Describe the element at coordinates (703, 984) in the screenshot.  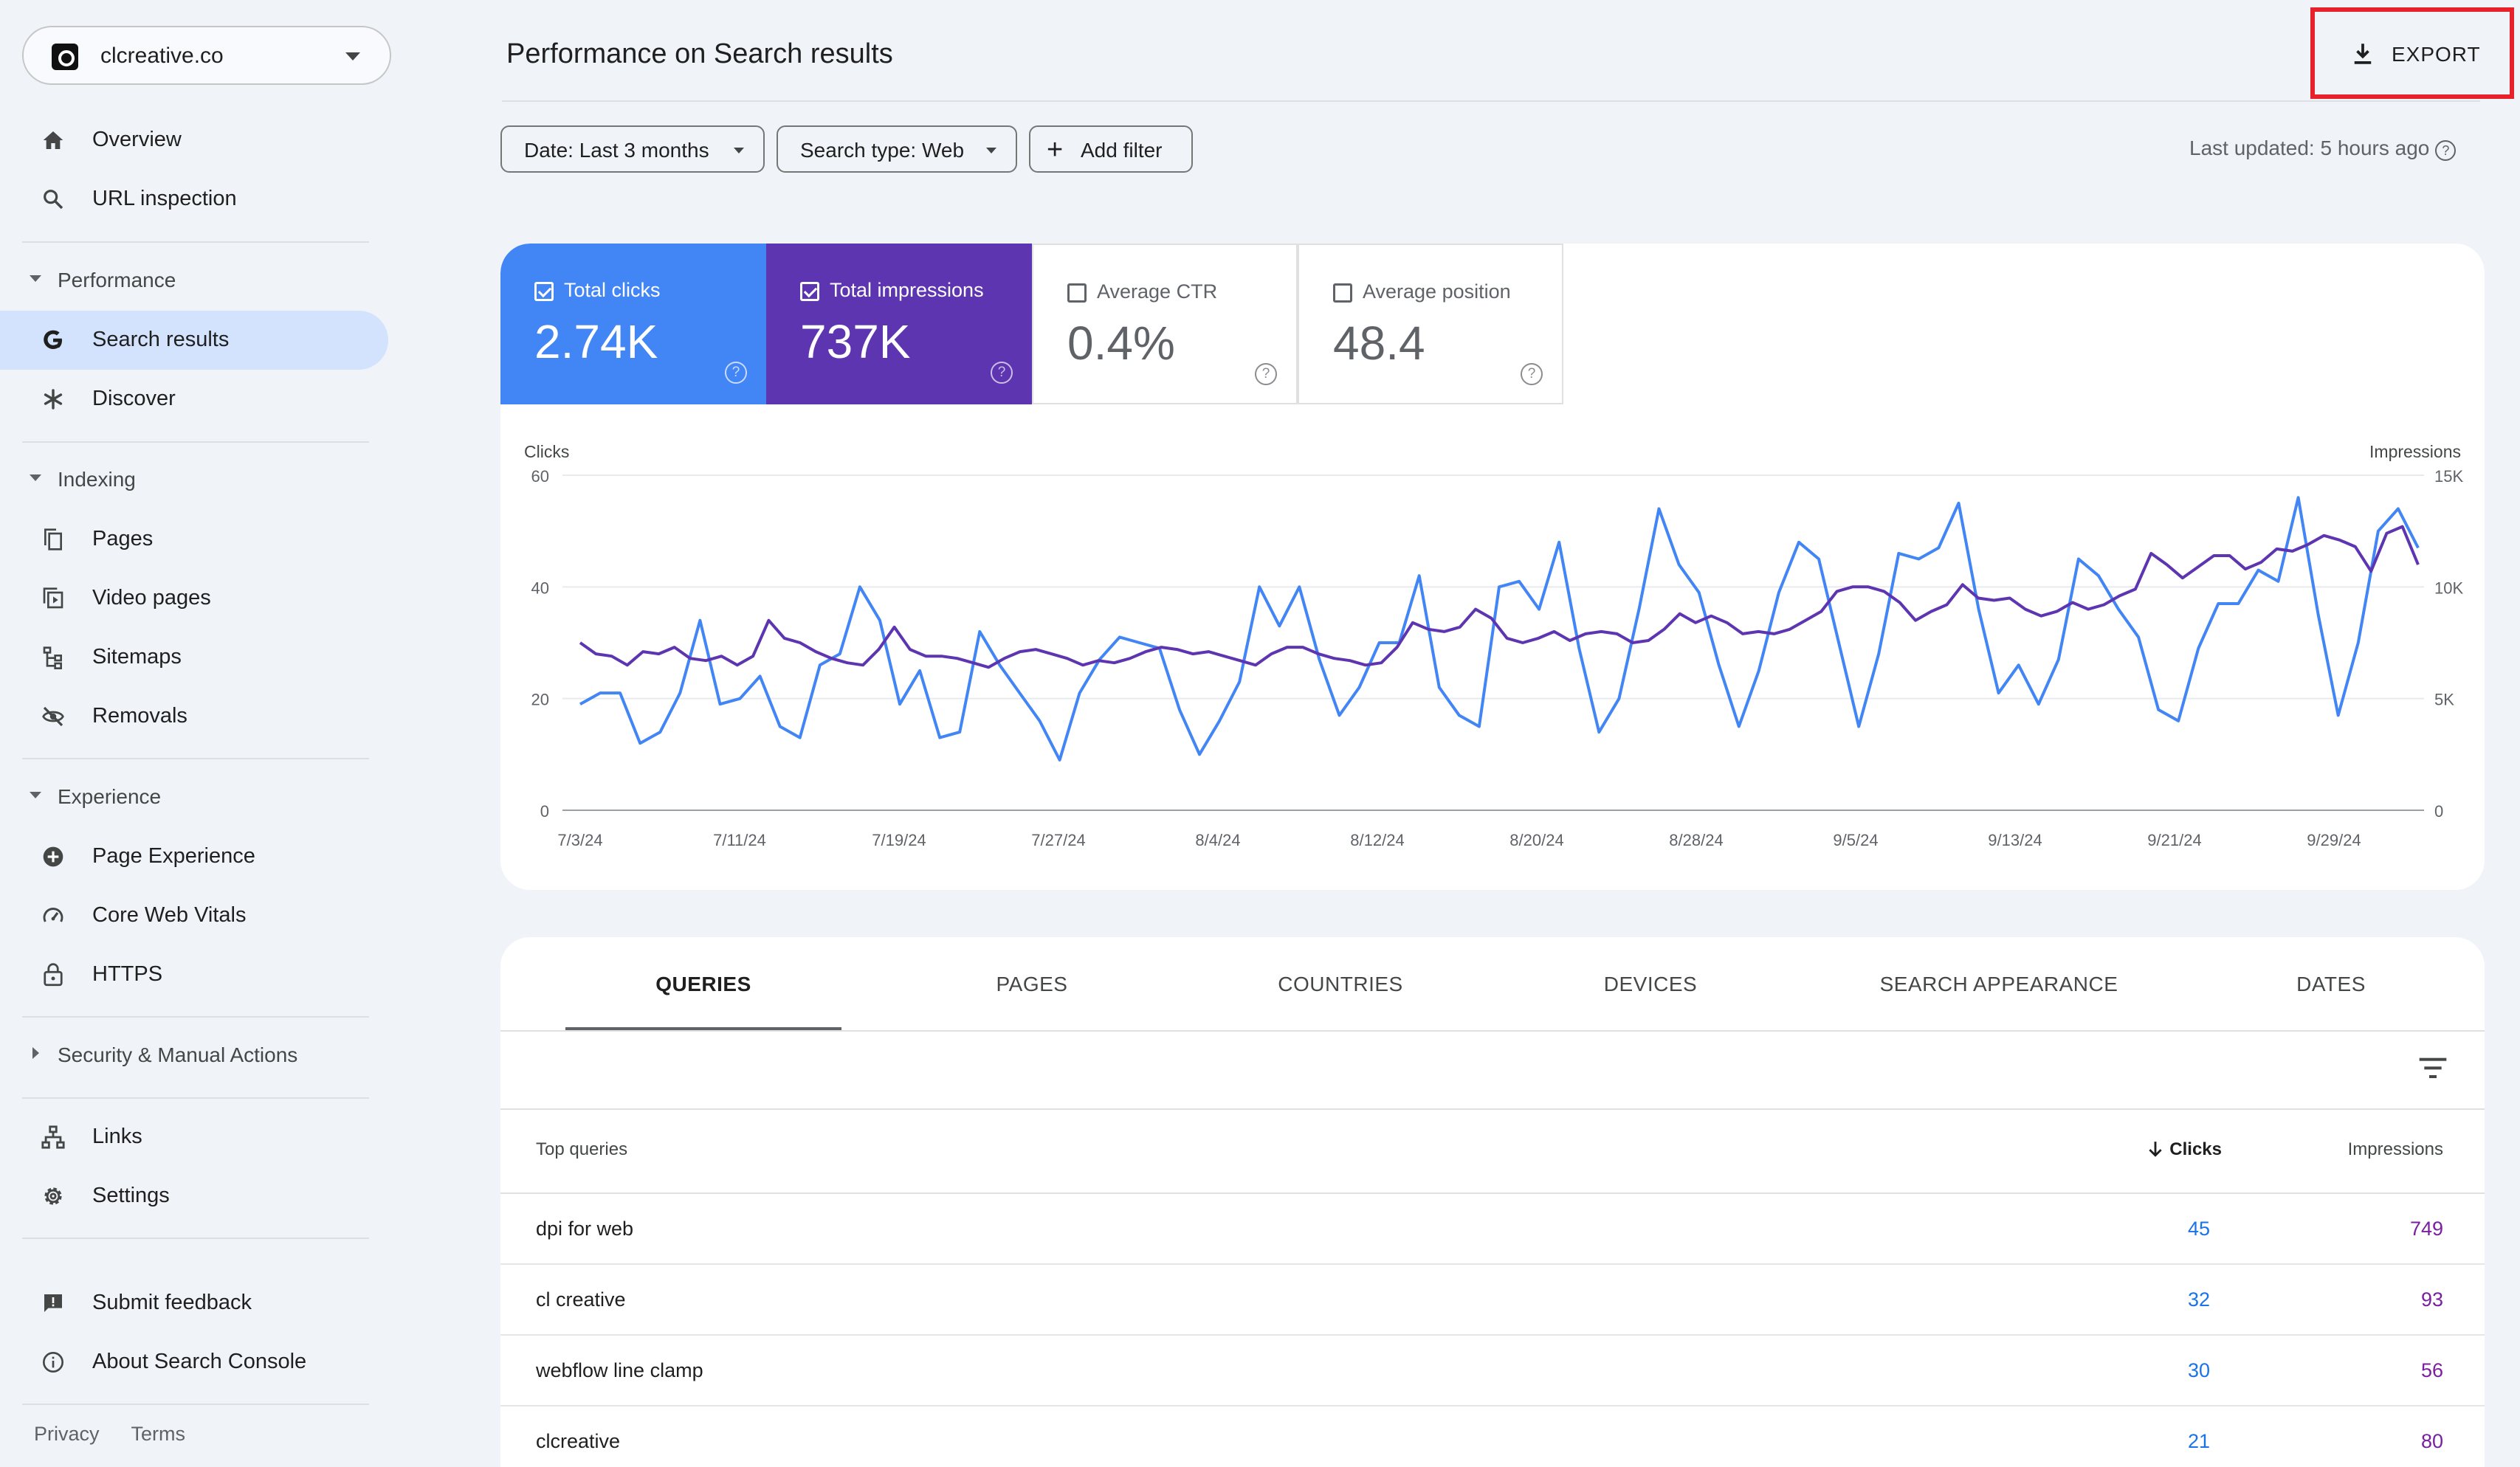
I see `tab-queries: QUERIES` at that location.